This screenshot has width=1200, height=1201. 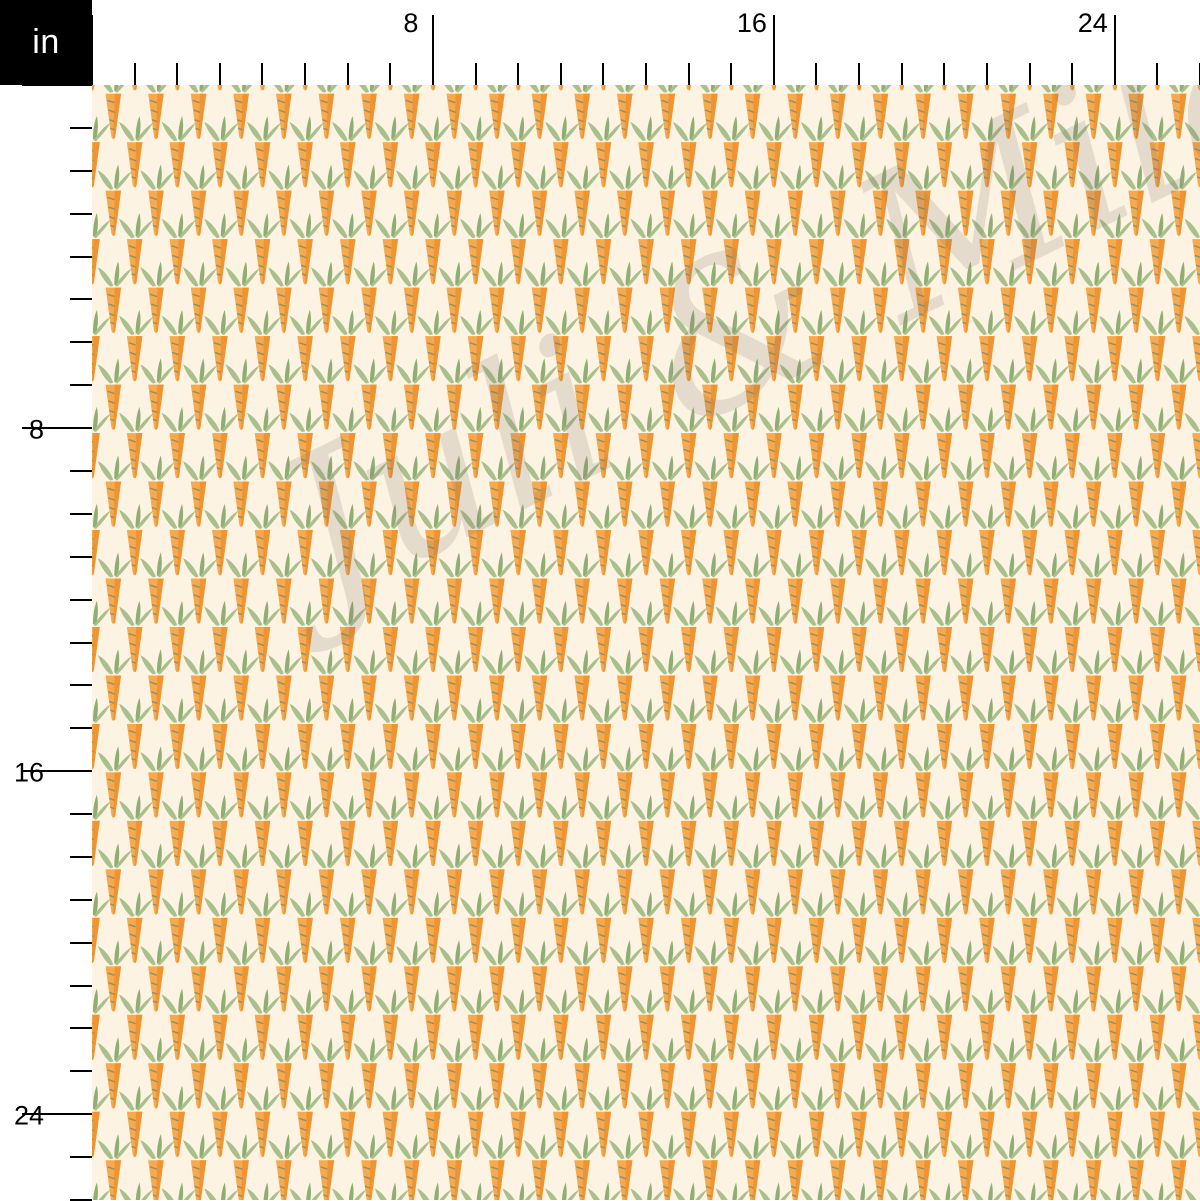 What do you see at coordinates (411, 23) in the screenshot?
I see `ruler-label-h: 8` at bounding box center [411, 23].